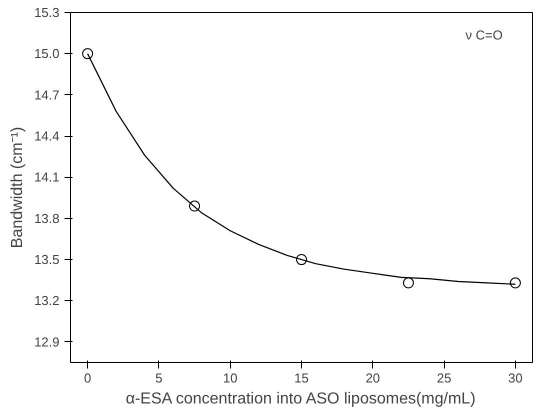 The image size is (544, 410). What do you see at coordinates (301, 378) in the screenshot?
I see `x-tick-label: 15` at bounding box center [301, 378].